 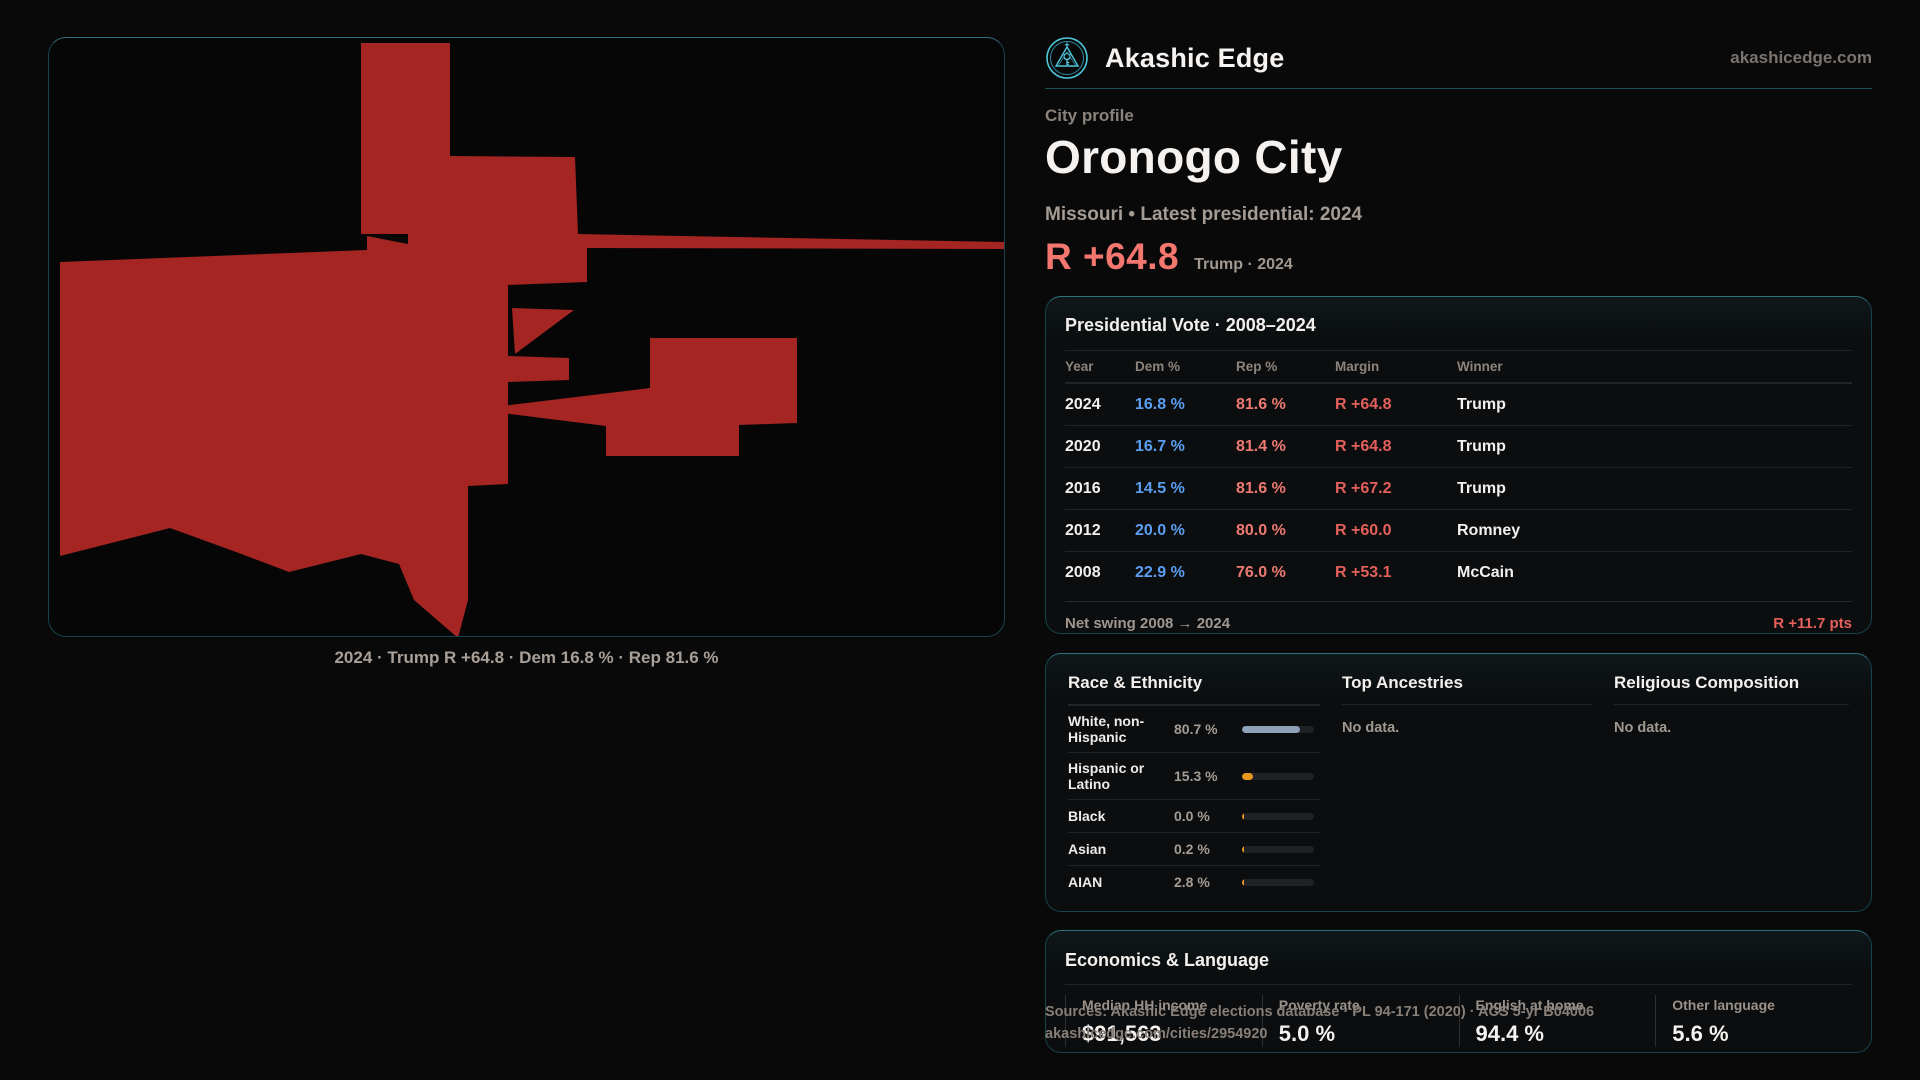 I want to click on cell-margin: R +53.1, so click(x=1363, y=572).